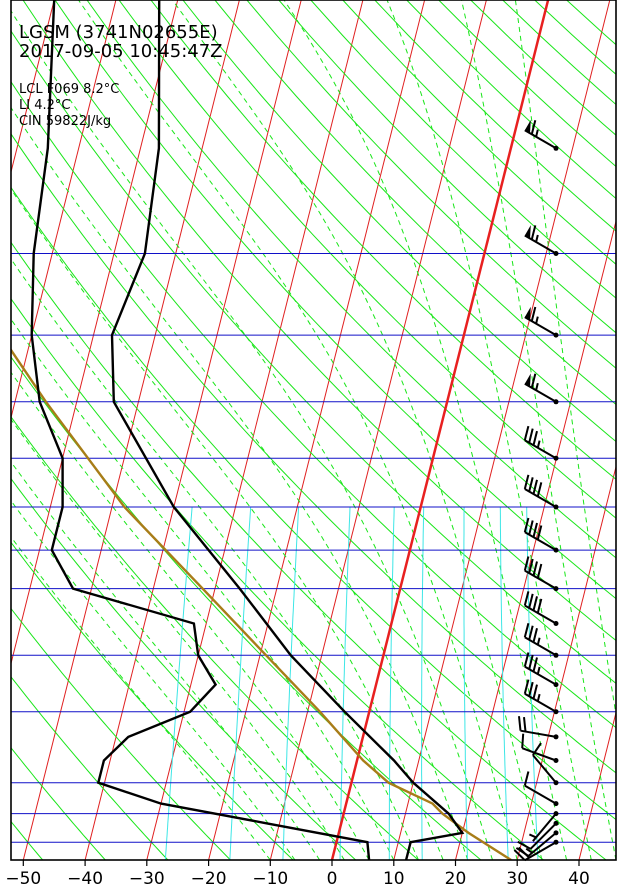 Image resolution: width=627 pixels, height=890 pixels. Describe the element at coordinates (332, 879) in the screenshot. I see `x-tick-label: 0` at that location.